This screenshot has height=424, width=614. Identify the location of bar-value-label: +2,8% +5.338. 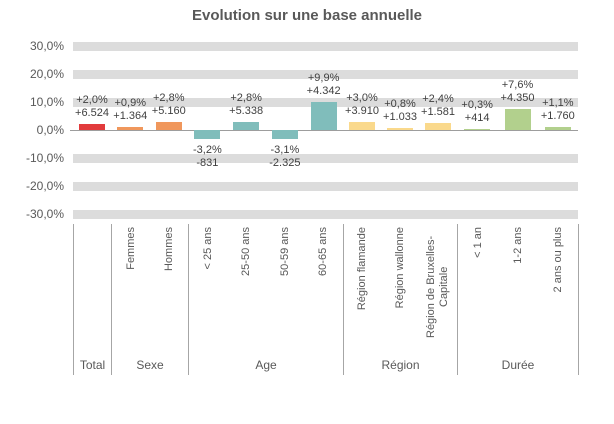
(246, 105).